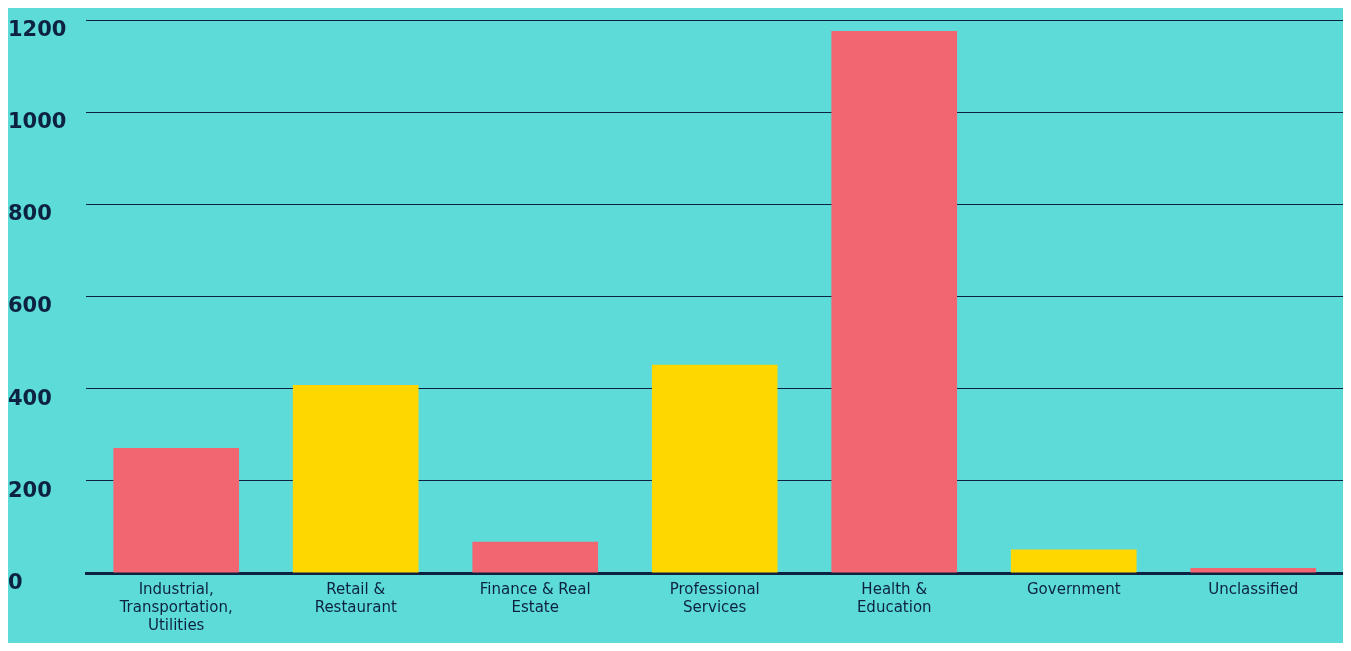 The image size is (1351, 651). What do you see at coordinates (1073, 588) in the screenshot?
I see `x-tick-label: Government` at bounding box center [1073, 588].